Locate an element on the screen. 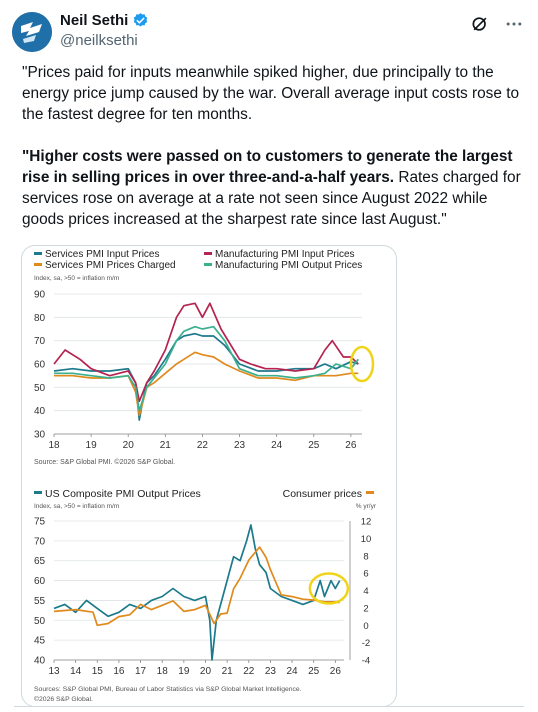  sp-logo-avatar-icon is located at coordinates (32, 32).